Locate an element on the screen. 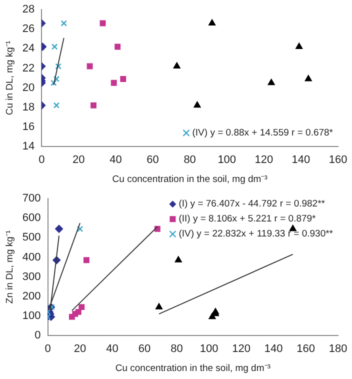  legend-label: (IV) y = 22.832x + 119.33 r = 0.930** is located at coordinates (256, 234).